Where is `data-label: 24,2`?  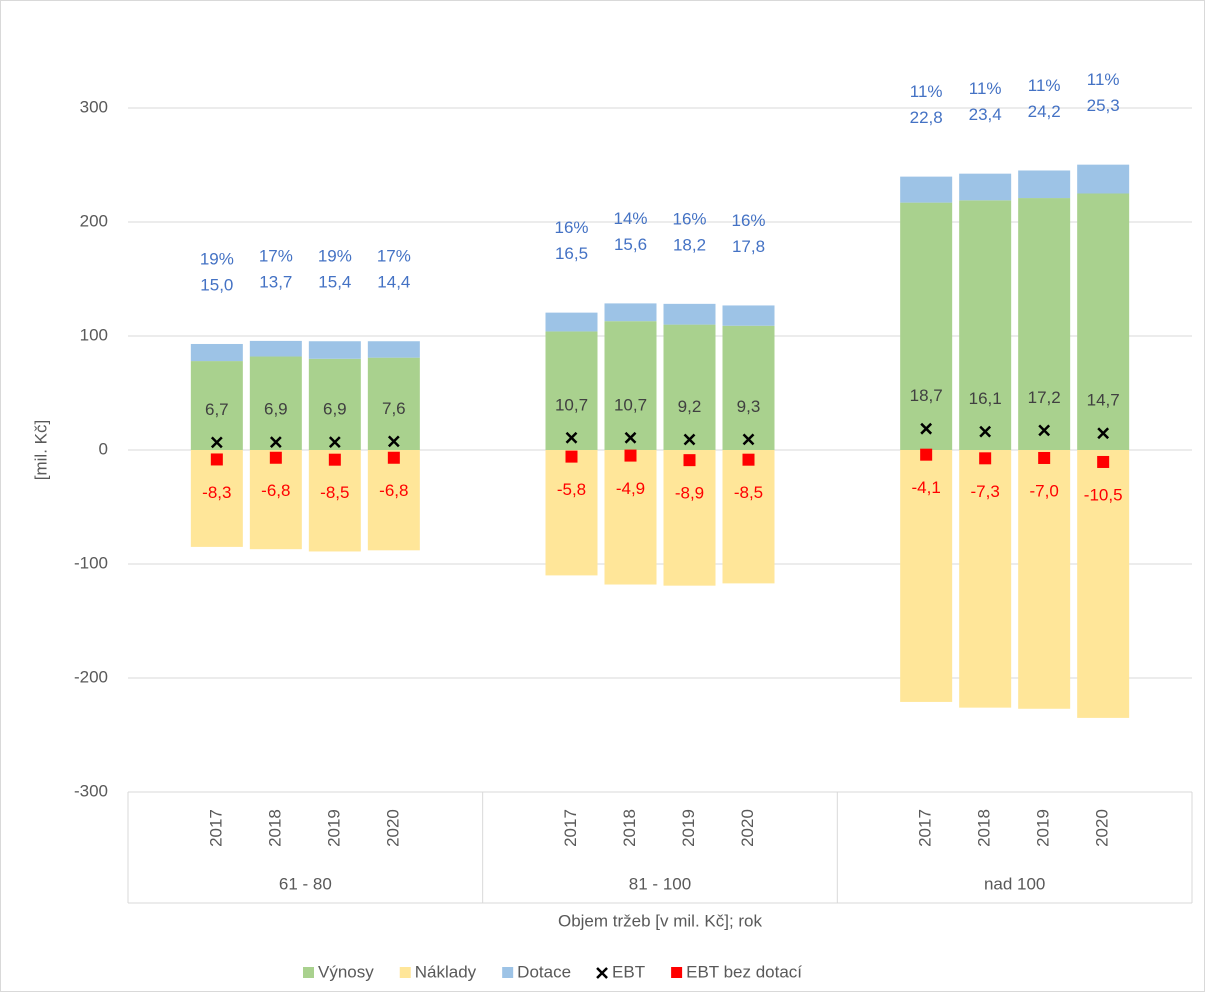
data-label: 24,2 is located at coordinates (1044, 111).